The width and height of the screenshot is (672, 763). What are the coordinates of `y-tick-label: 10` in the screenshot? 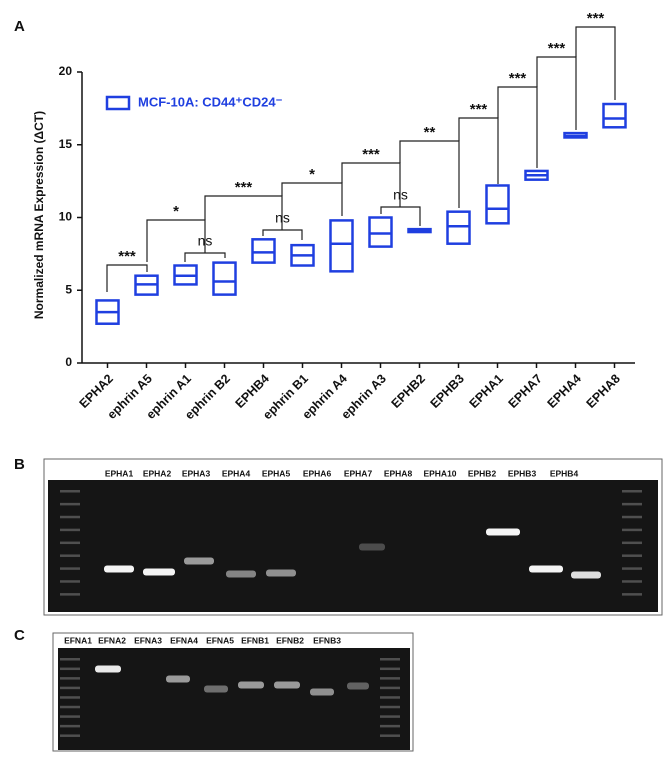 It's located at (66, 217).